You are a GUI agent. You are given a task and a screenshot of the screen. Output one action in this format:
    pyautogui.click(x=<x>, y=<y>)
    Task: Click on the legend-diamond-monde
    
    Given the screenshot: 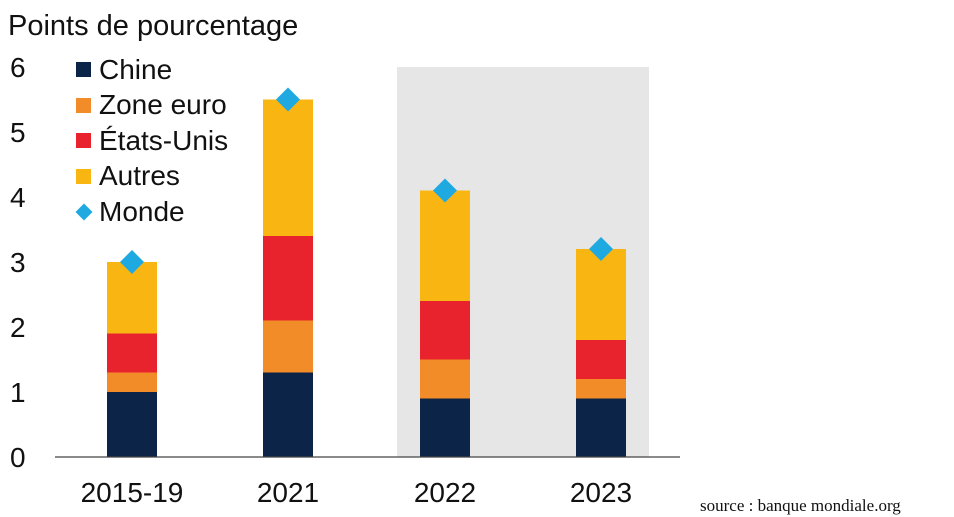 What is the action you would take?
    pyautogui.click(x=84, y=212)
    